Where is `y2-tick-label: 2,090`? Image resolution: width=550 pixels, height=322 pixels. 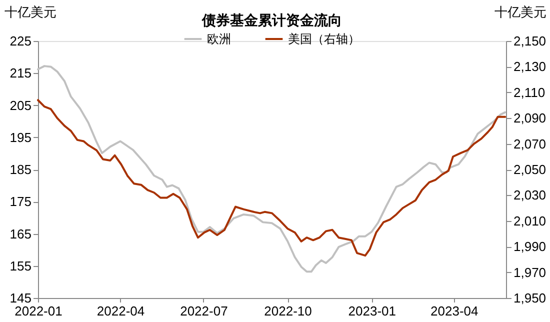 y2-tick-label: 2,090 is located at coordinates (530, 118).